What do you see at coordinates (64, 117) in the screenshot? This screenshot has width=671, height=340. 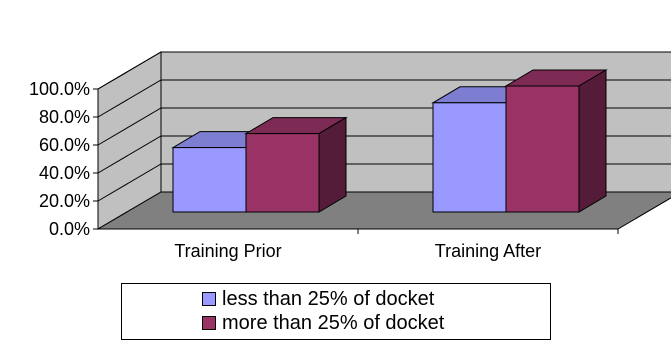 I see `y-tick-label: 80.0%` at bounding box center [64, 117].